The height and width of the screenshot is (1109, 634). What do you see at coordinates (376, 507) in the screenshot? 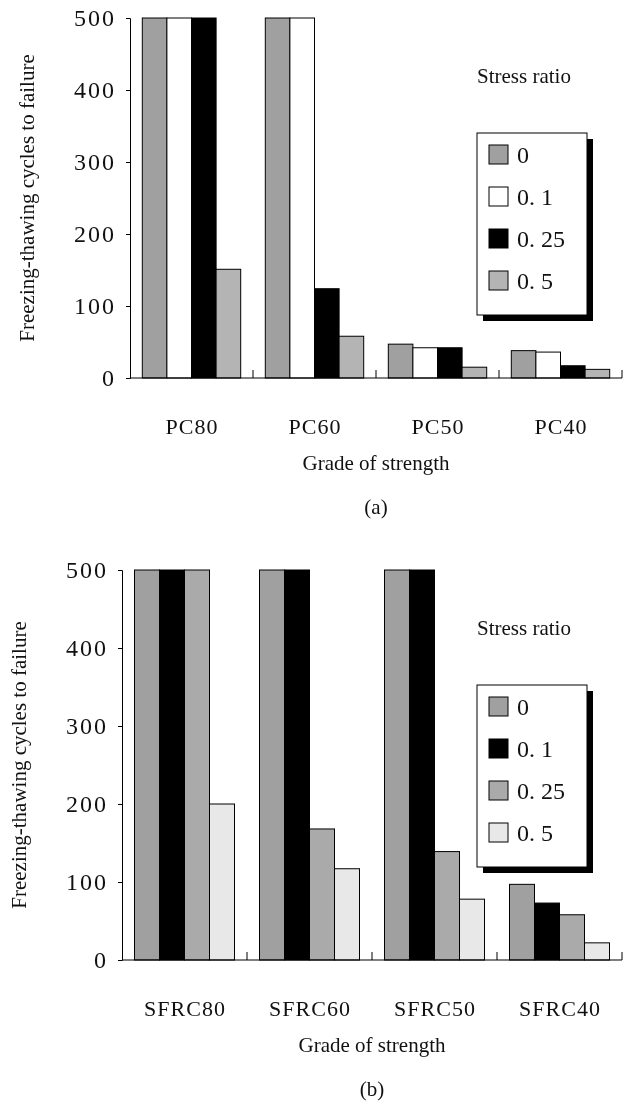
I see `text: (a)` at bounding box center [376, 507].